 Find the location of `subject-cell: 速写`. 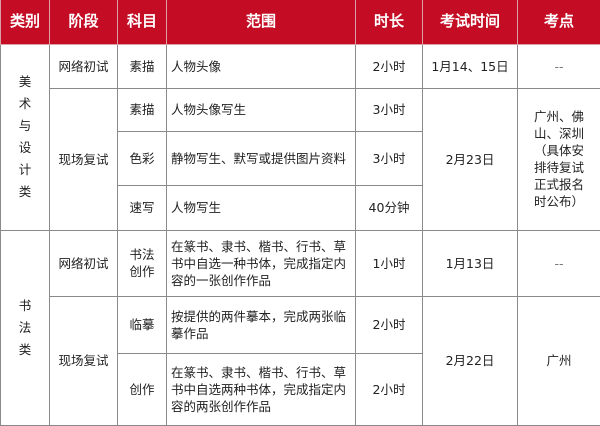

subject-cell: 速写 is located at coordinates (142, 207).